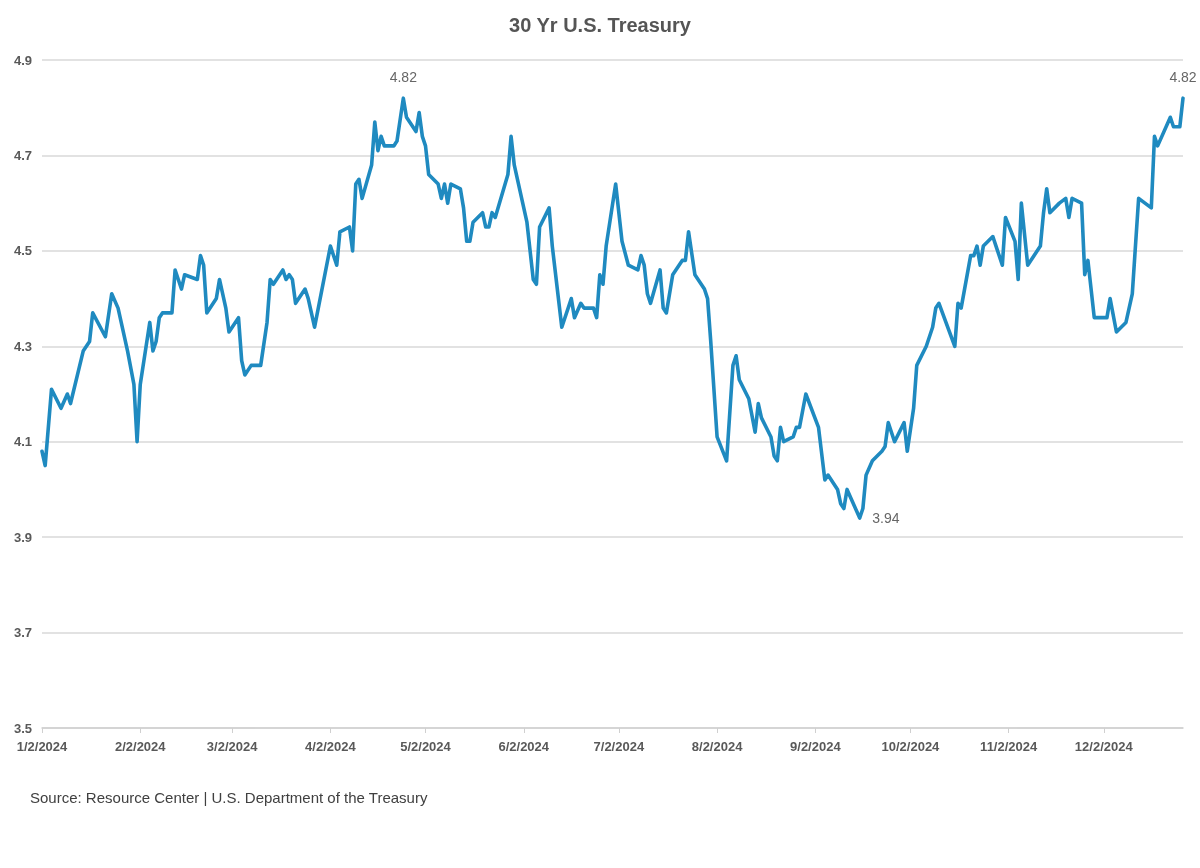  I want to click on chart-title: 30 Yr U.S. Treasury, so click(600, 25).